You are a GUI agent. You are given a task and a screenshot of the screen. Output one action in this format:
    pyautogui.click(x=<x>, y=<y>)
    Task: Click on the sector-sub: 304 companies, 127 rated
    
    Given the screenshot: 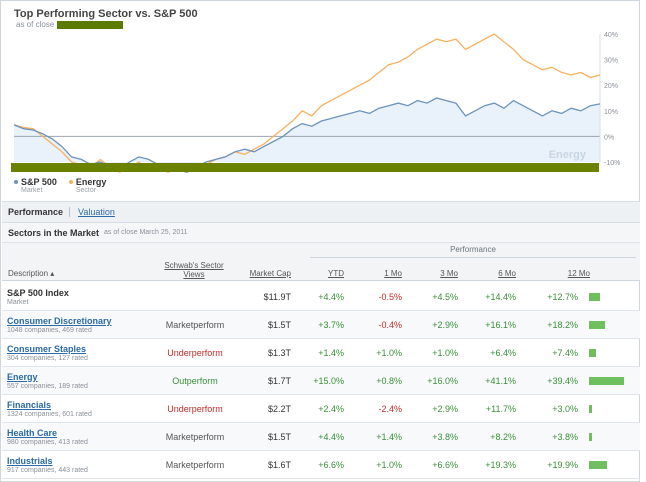 What is the action you would take?
    pyautogui.click(x=47, y=358)
    